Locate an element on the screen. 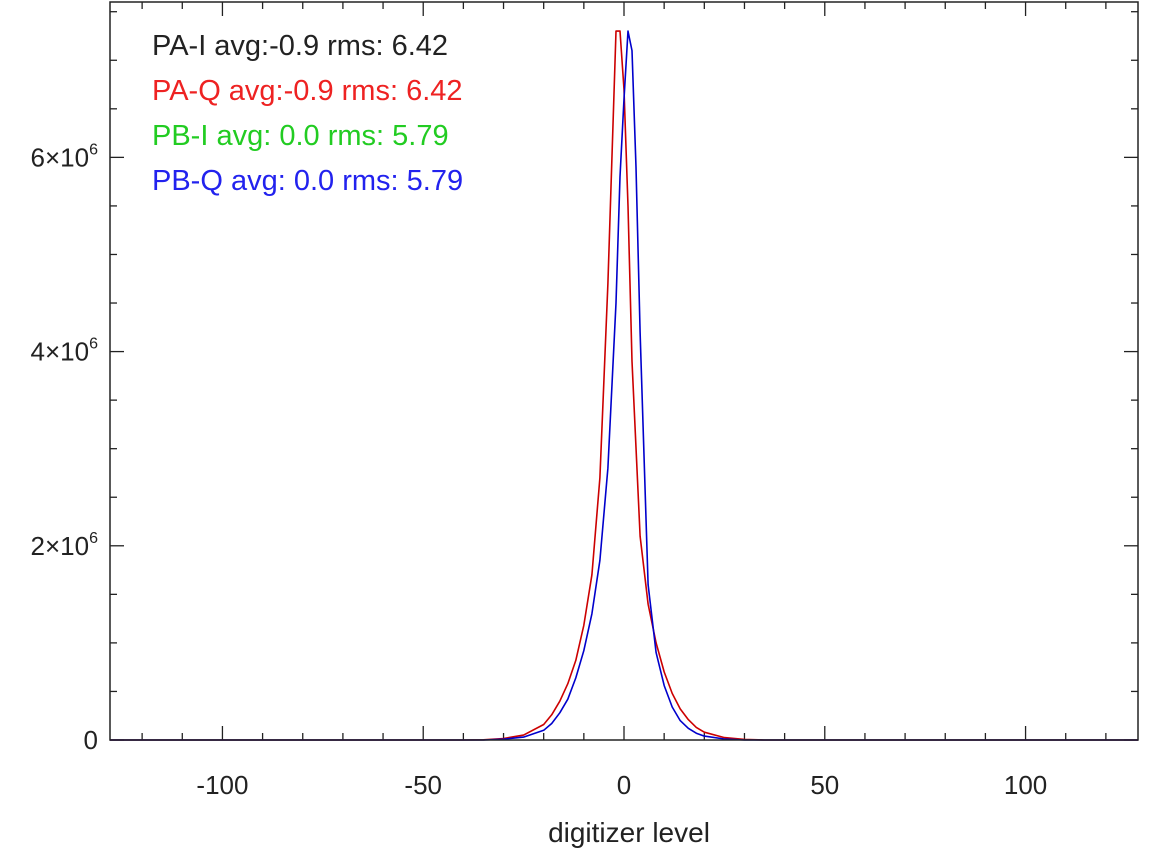  x-tick-label: 0 is located at coordinates (624, 785).